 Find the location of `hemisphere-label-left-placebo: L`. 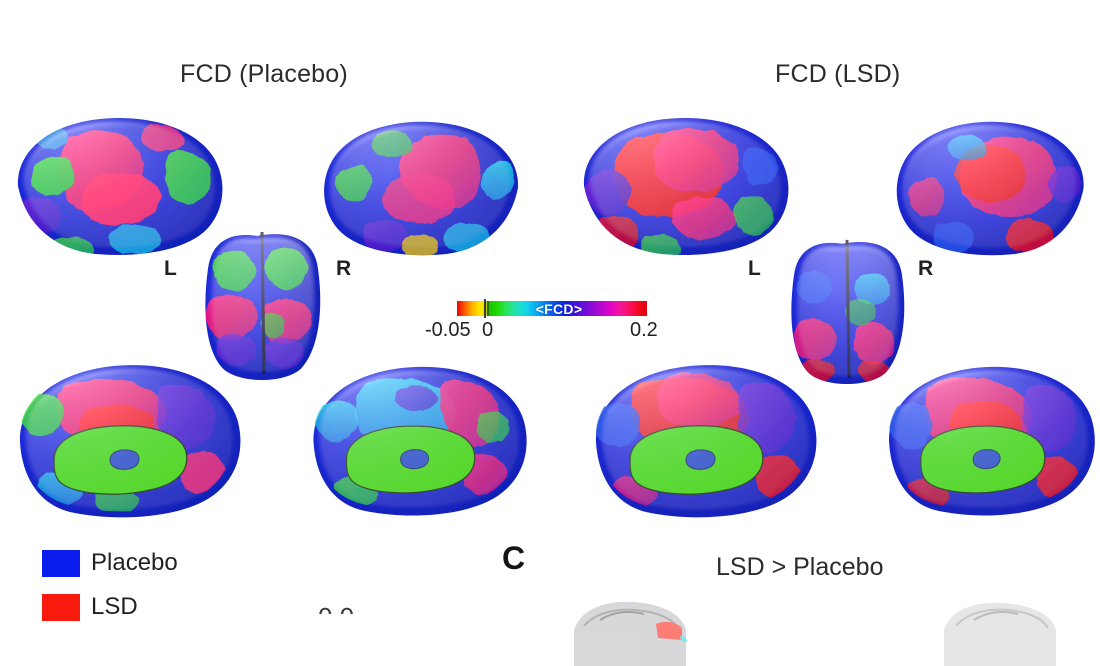

hemisphere-label-left-placebo: L is located at coordinates (170, 268).